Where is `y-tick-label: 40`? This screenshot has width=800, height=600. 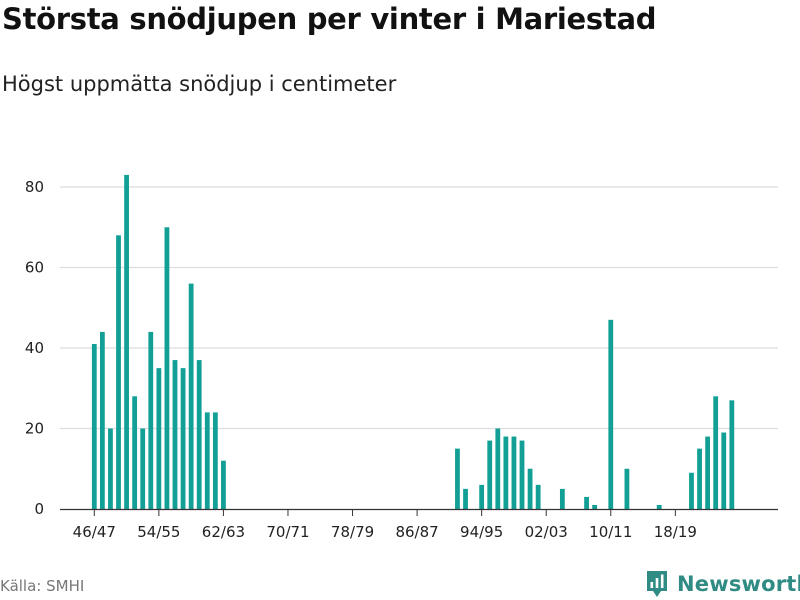
y-tick-label: 40 is located at coordinates (34, 348).